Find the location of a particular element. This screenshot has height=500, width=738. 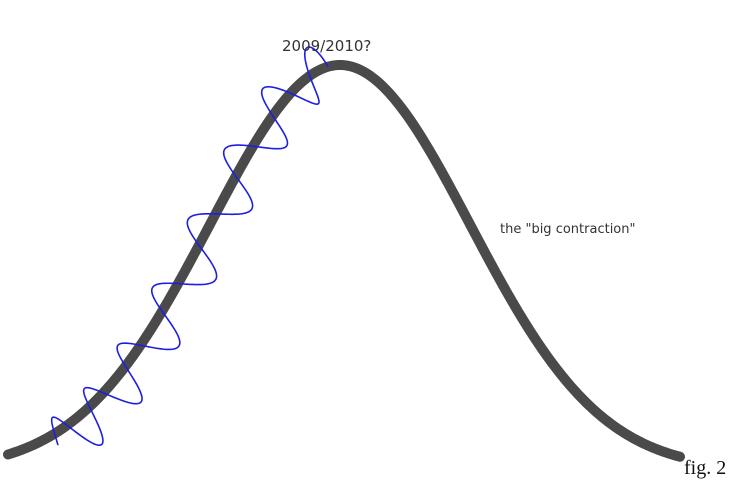

peak-label: 2009/2010? is located at coordinates (326, 46).